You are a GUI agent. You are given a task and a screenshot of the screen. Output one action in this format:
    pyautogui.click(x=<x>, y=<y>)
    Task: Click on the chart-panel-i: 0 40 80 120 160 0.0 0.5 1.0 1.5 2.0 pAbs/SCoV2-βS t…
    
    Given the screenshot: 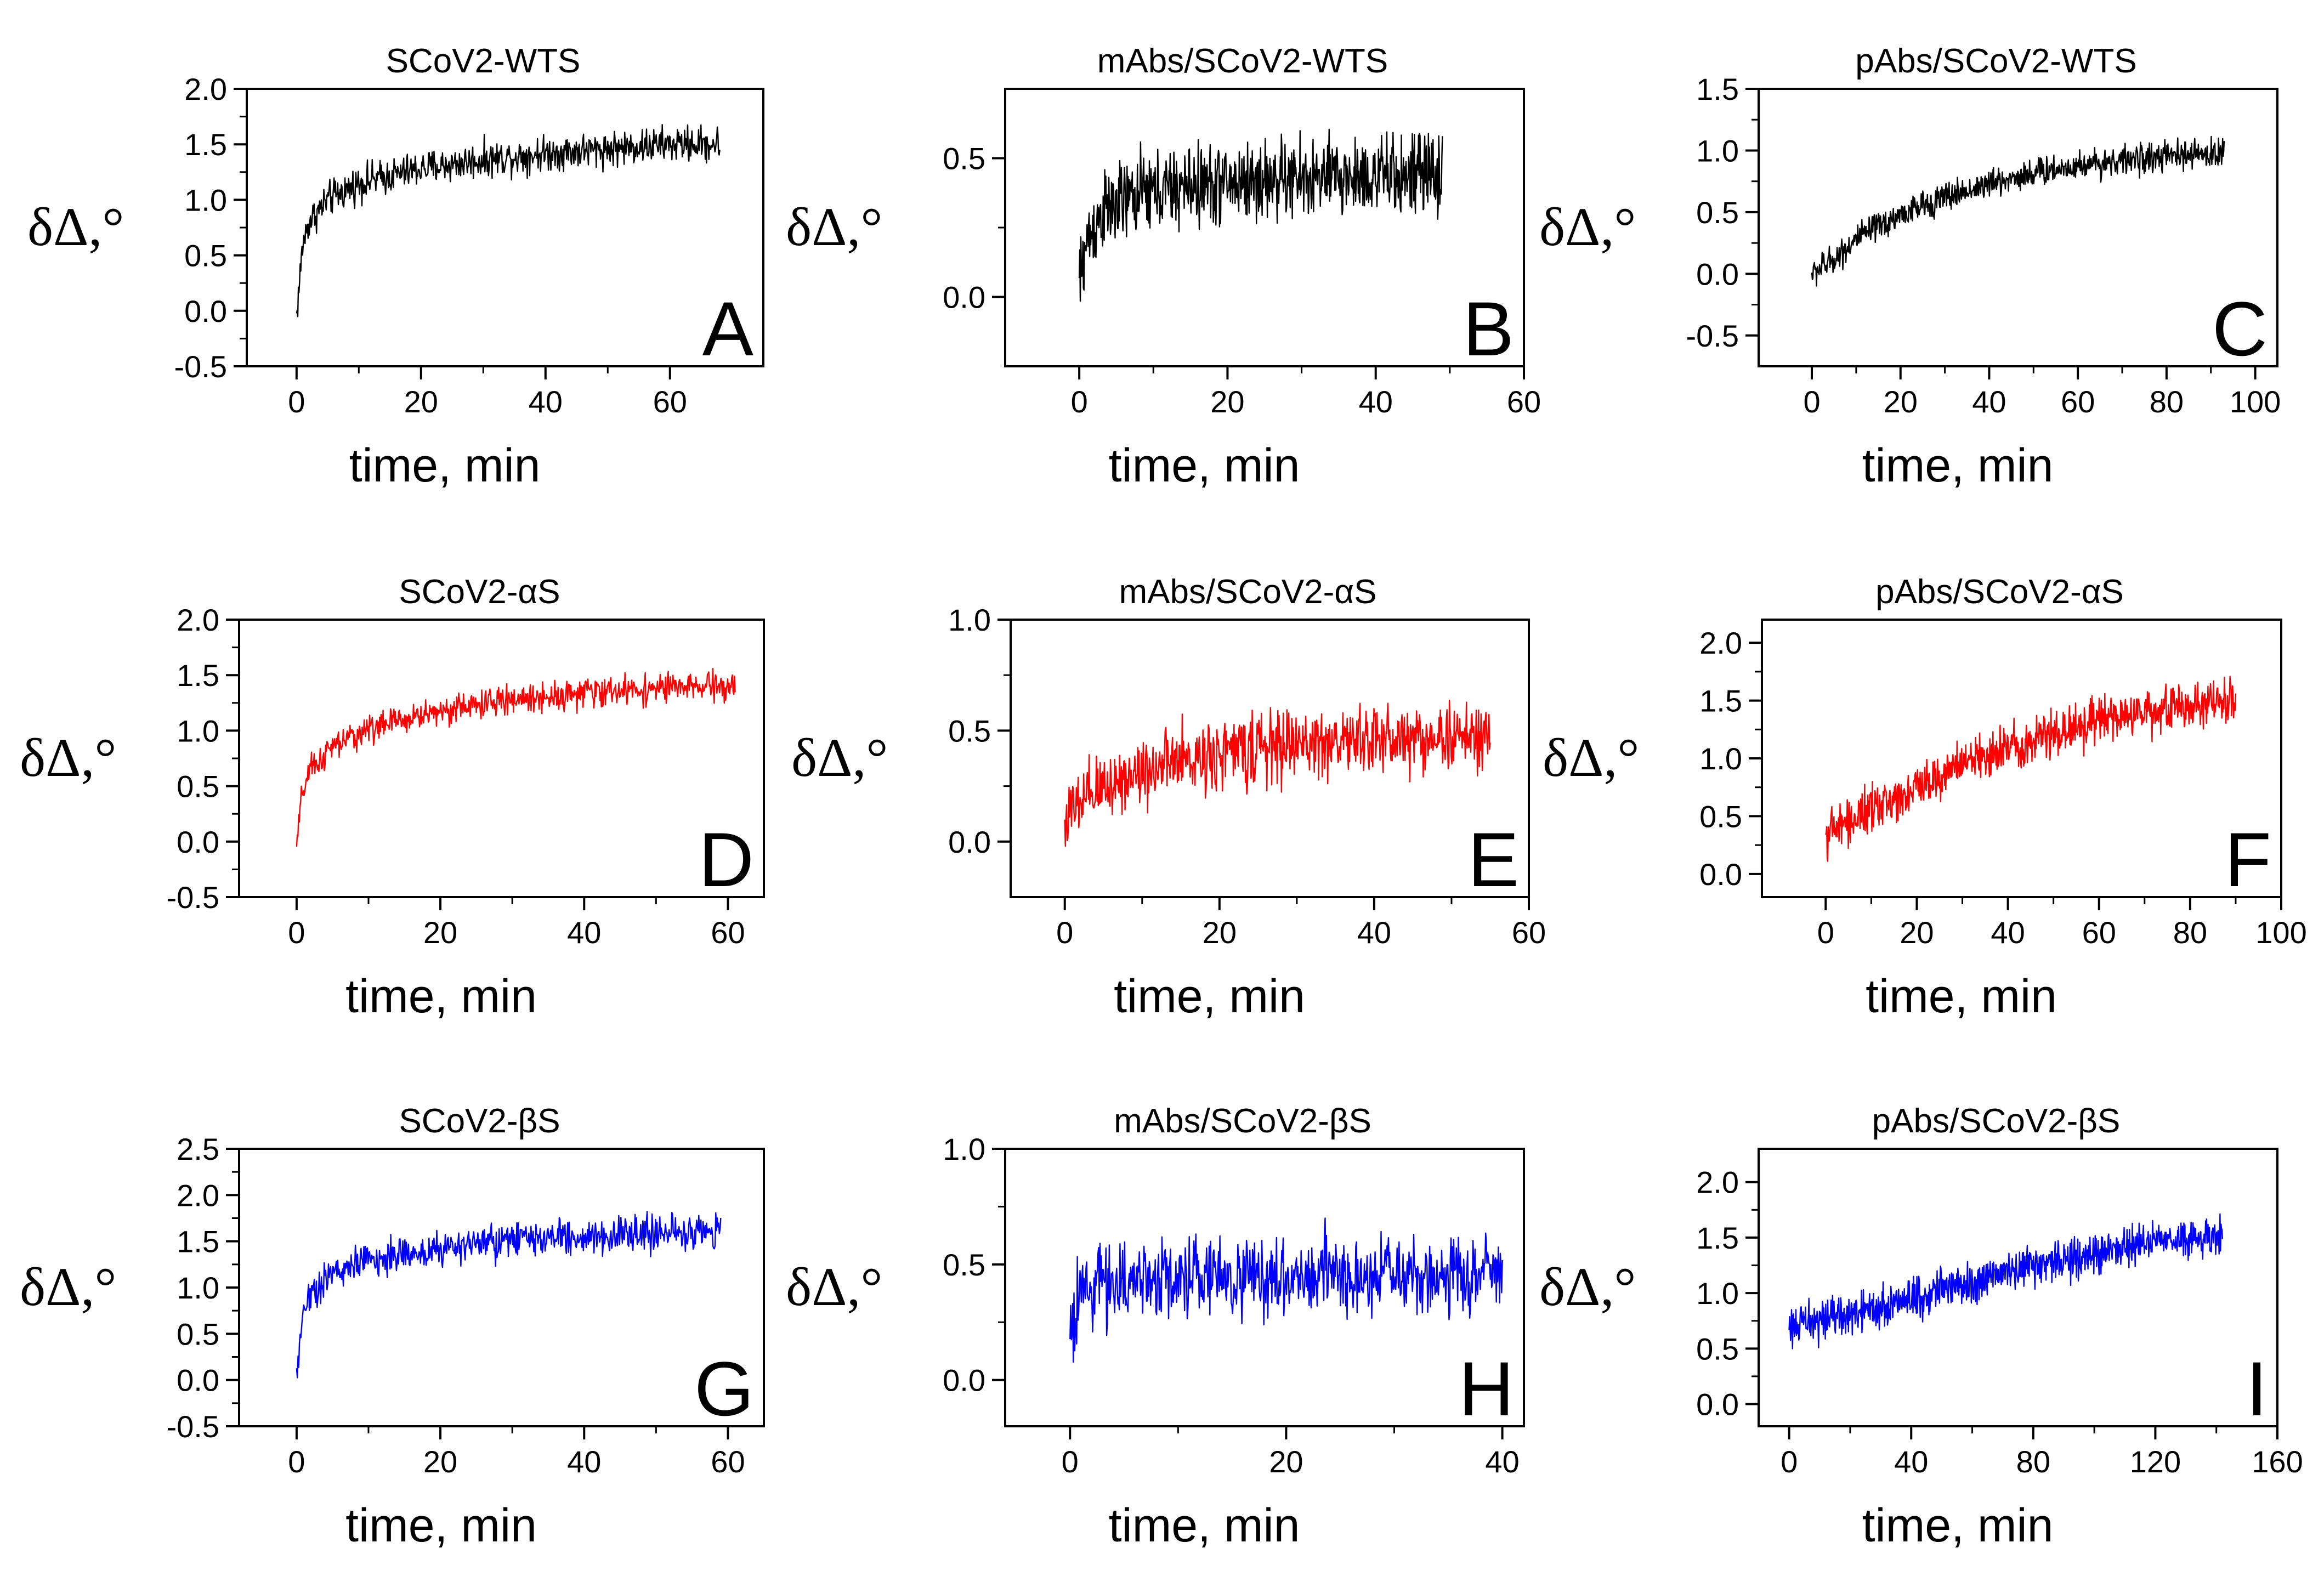 What is the action you would take?
    pyautogui.click(x=1921, y=1327)
    